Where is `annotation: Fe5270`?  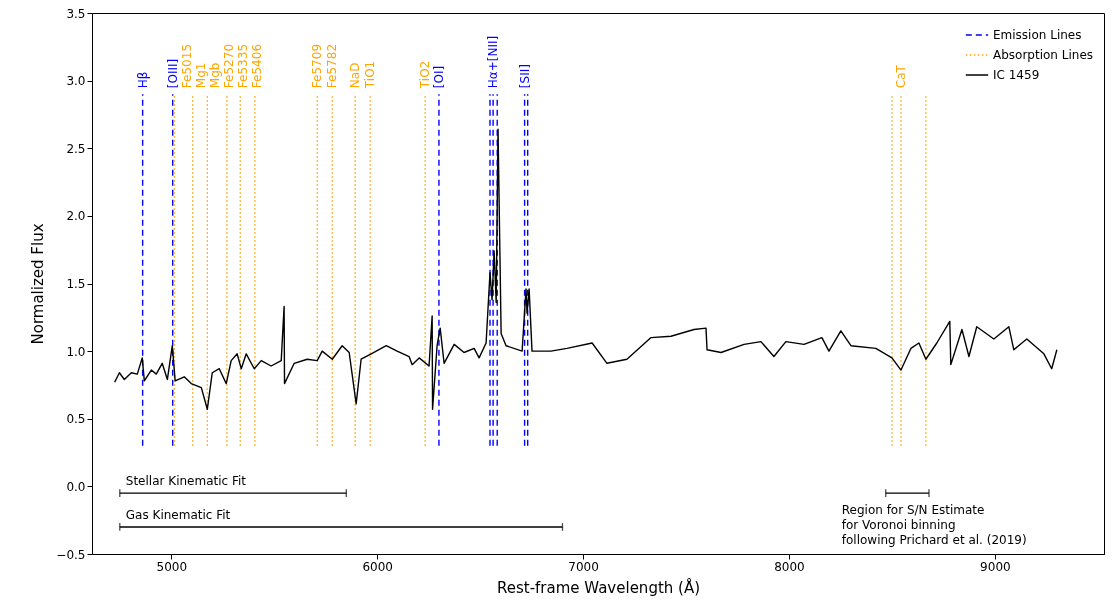
annotation: Fe5270 is located at coordinates (228, 66).